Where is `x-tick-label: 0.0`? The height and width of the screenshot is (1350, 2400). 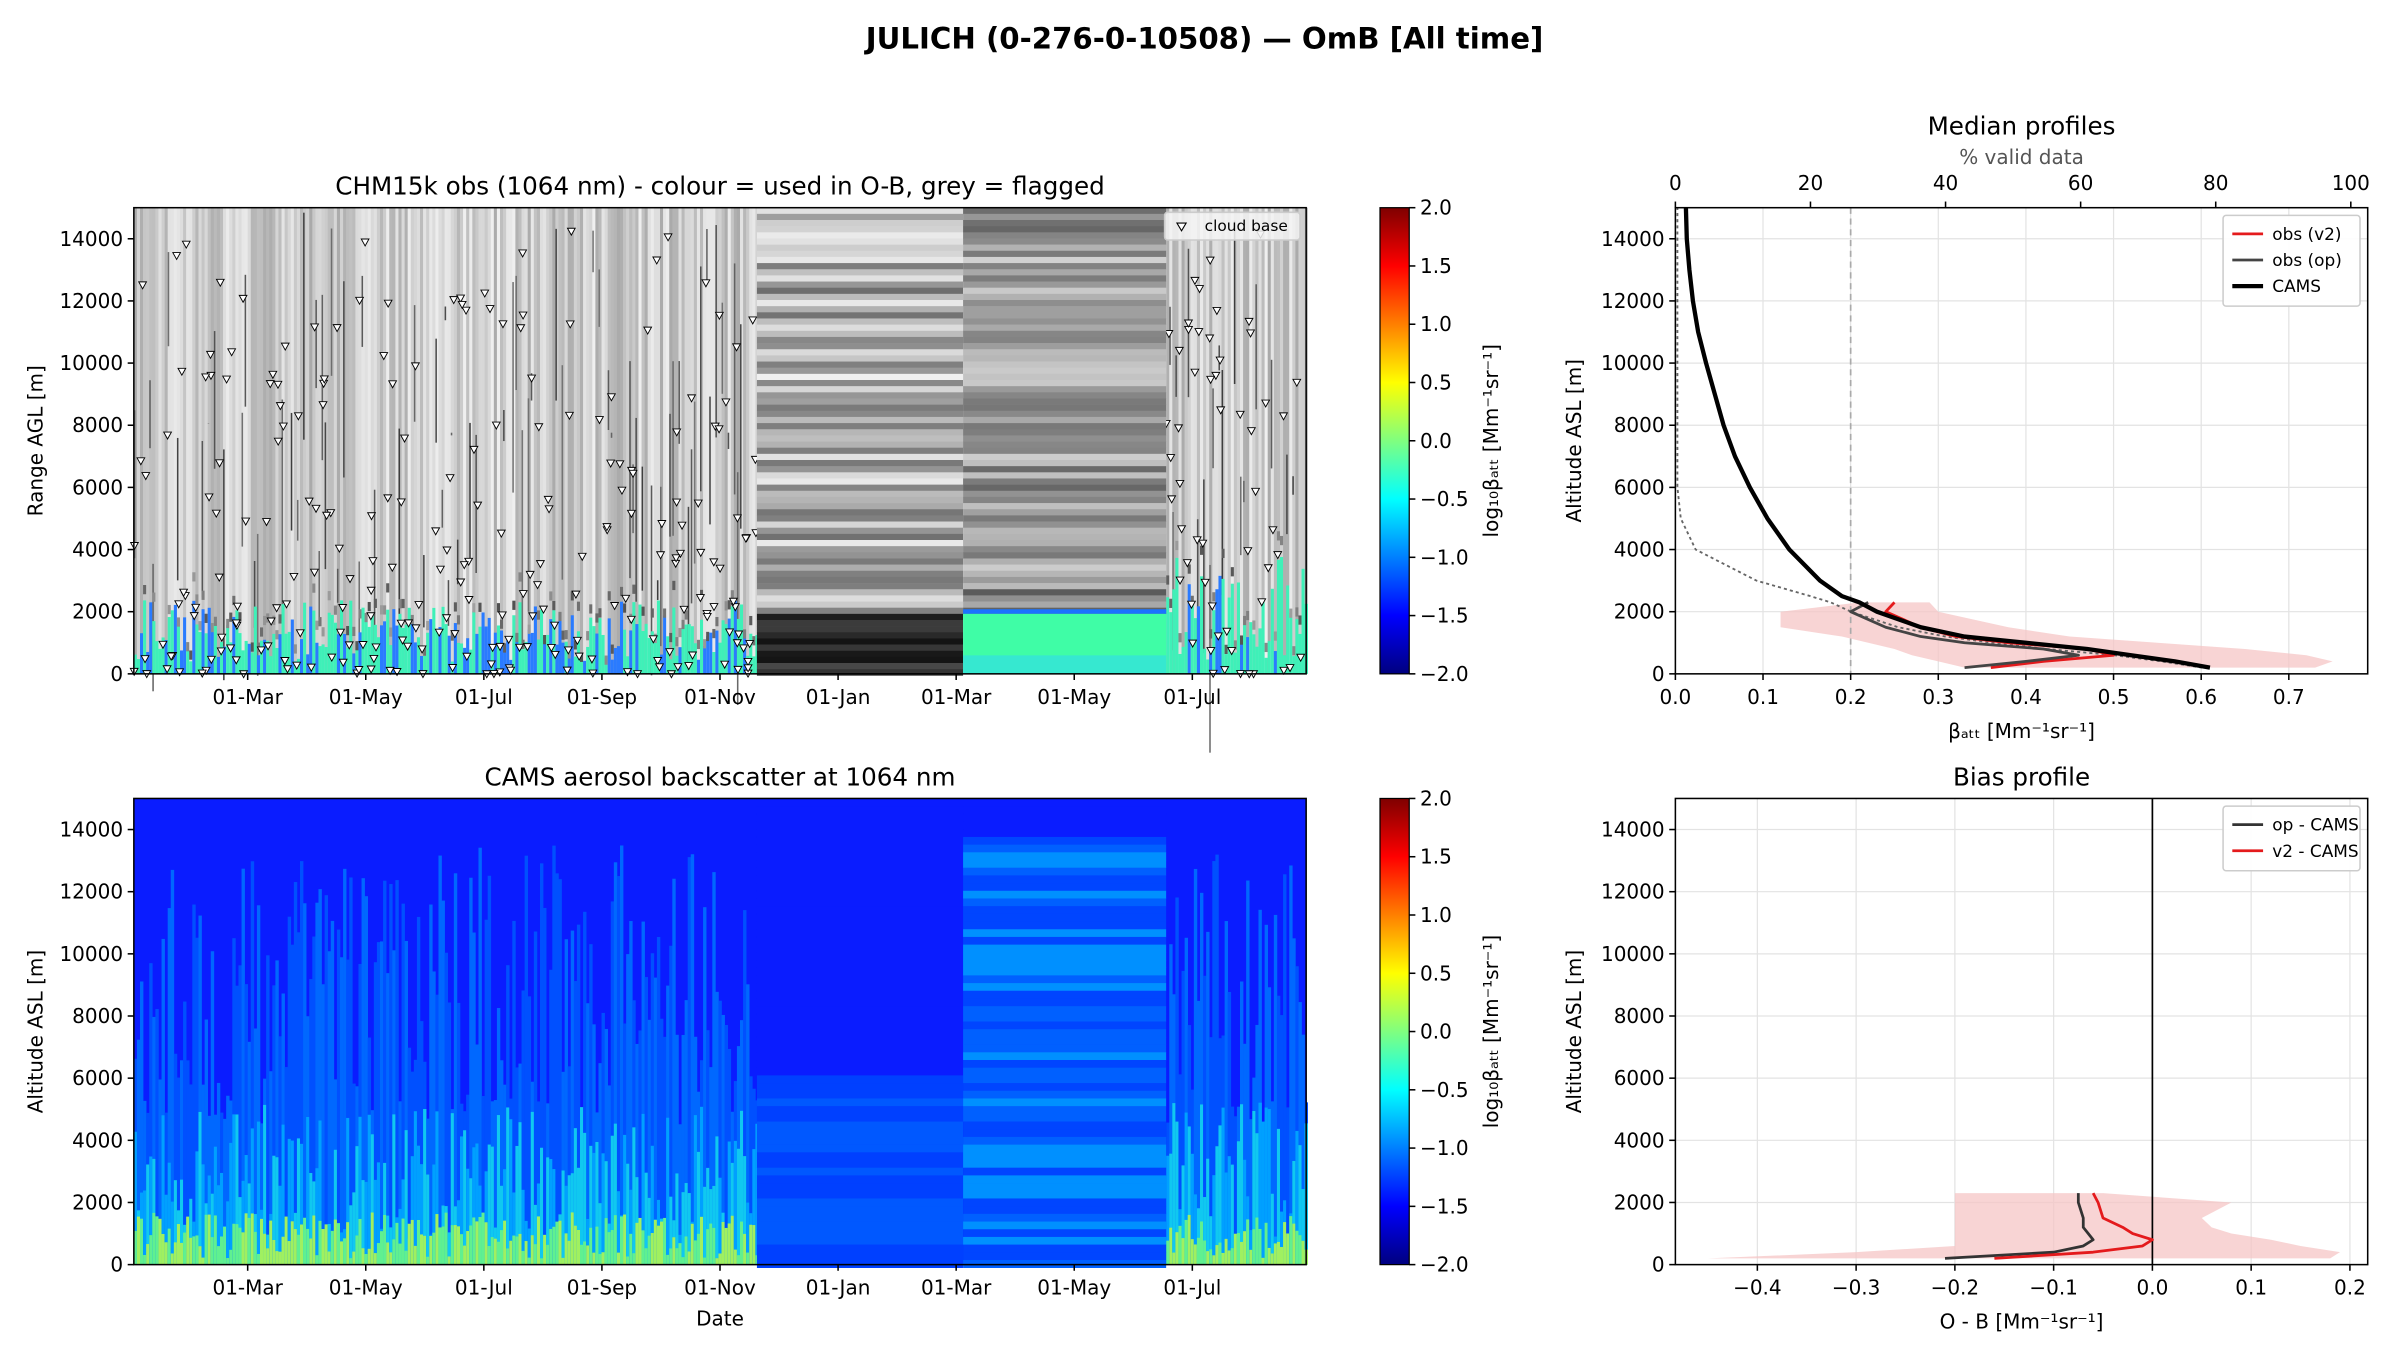
x-tick-label: 0.0 is located at coordinates (1675, 697).